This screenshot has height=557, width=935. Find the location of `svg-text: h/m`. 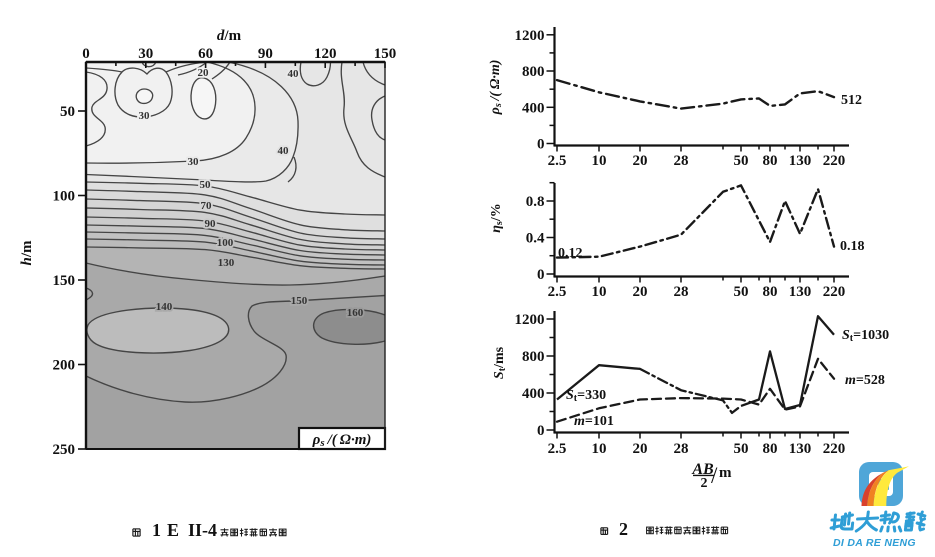

svg-text: h/m is located at coordinates (27, 253).